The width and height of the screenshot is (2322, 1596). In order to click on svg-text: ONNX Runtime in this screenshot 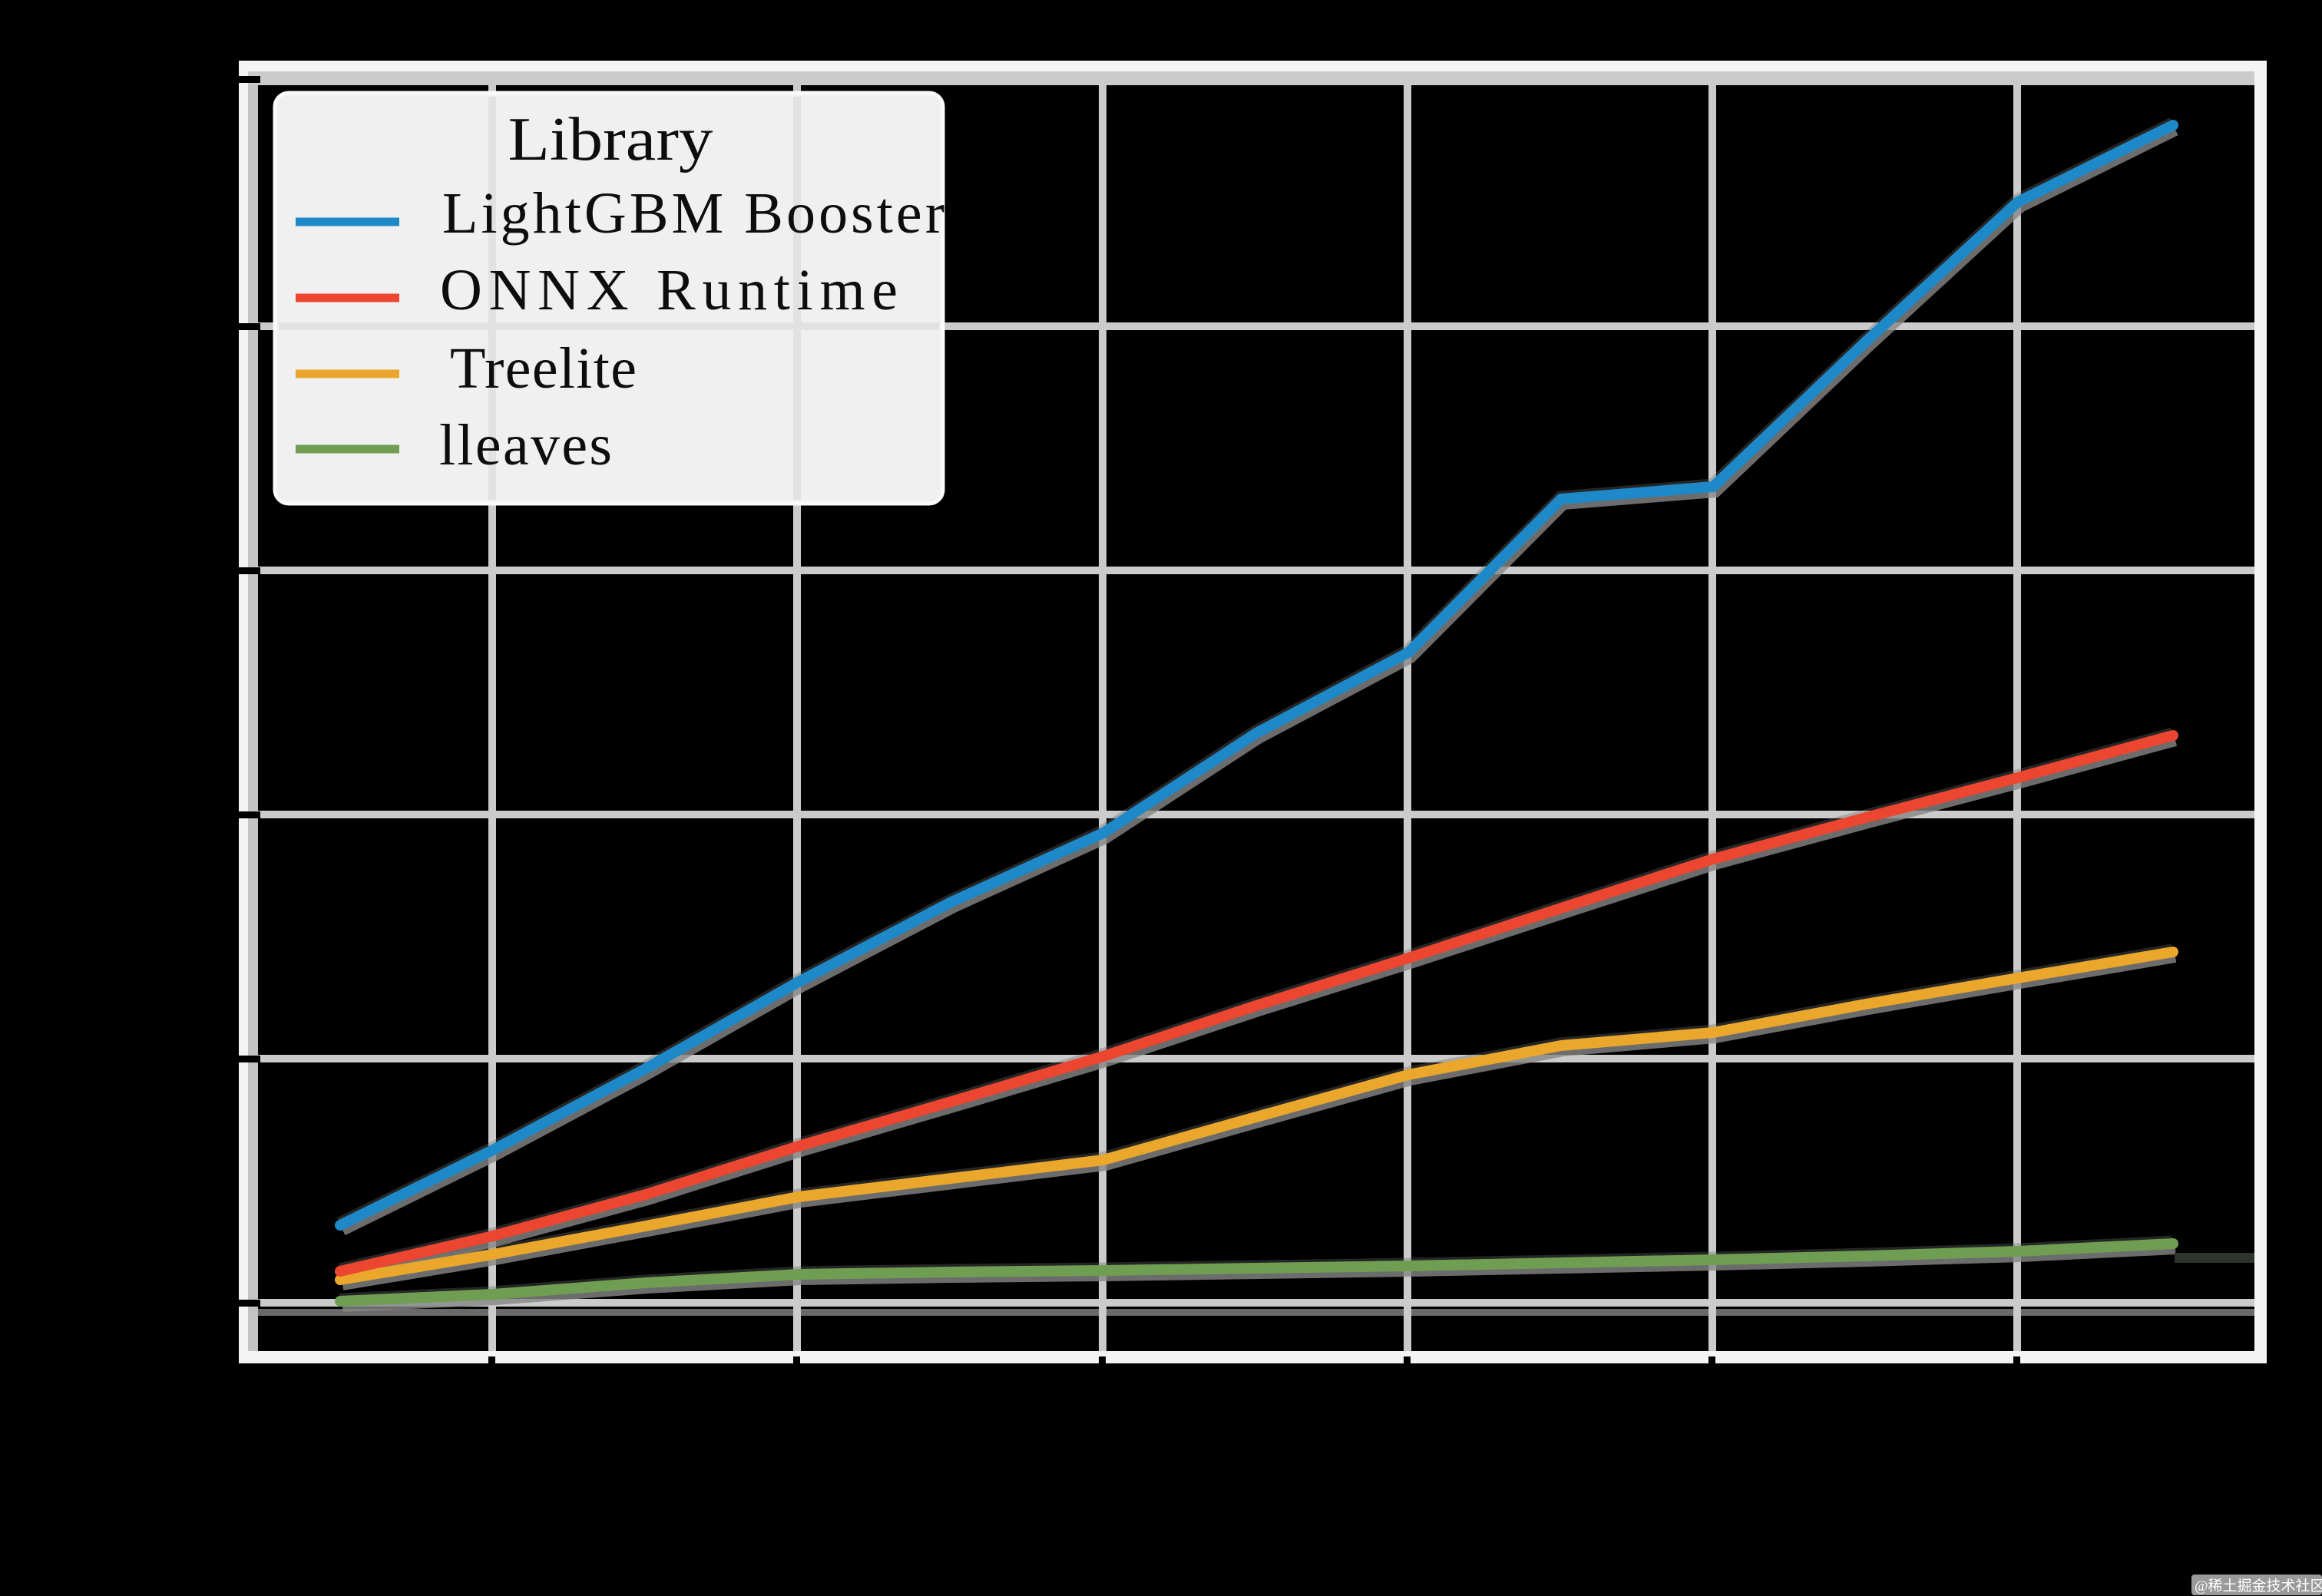, I will do `click(669, 290)`.